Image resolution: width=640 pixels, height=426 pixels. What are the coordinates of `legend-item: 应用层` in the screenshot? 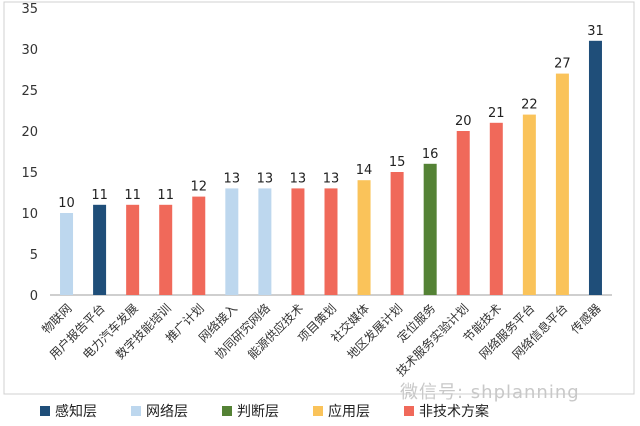 It's located at (341, 411).